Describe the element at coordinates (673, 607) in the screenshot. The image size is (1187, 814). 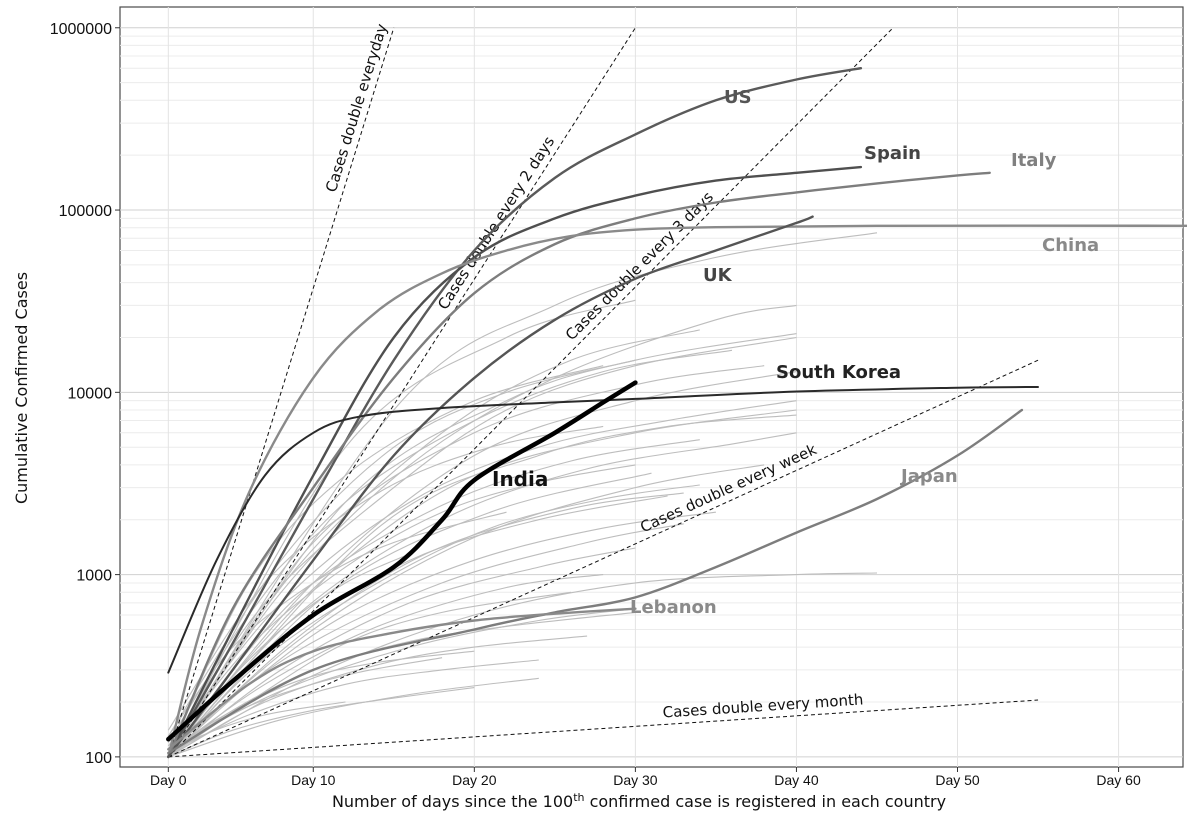
I see `annotation-lebanon: Lebanon` at that location.